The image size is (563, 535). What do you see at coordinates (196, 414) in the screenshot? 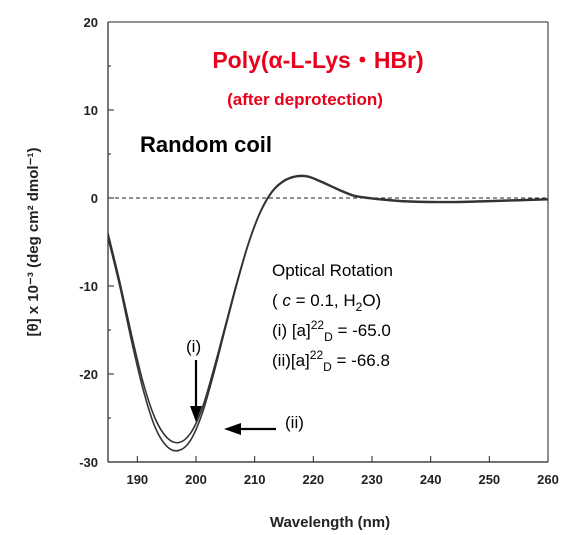
I see `arrow-i-head` at bounding box center [196, 414].